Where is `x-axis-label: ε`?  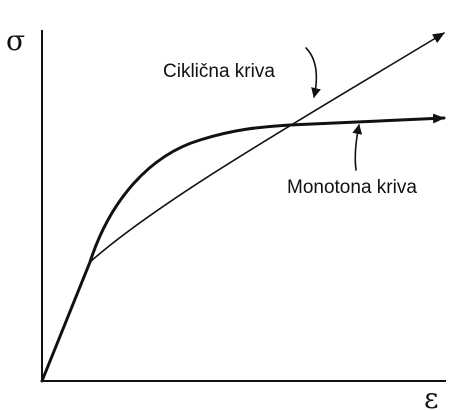
x-axis-label: ε is located at coordinates (431, 396).